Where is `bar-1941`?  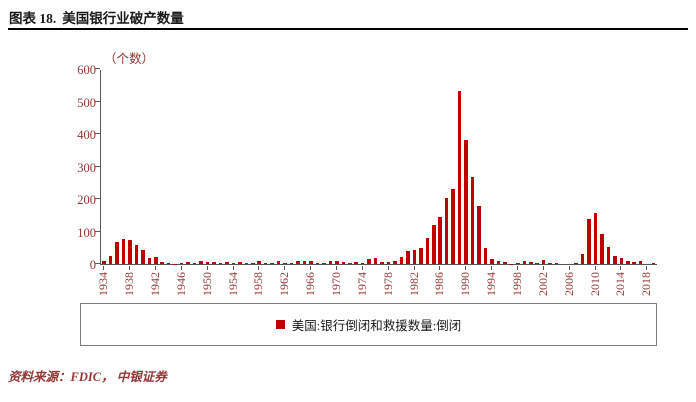
bar-1941 is located at coordinates (149, 261).